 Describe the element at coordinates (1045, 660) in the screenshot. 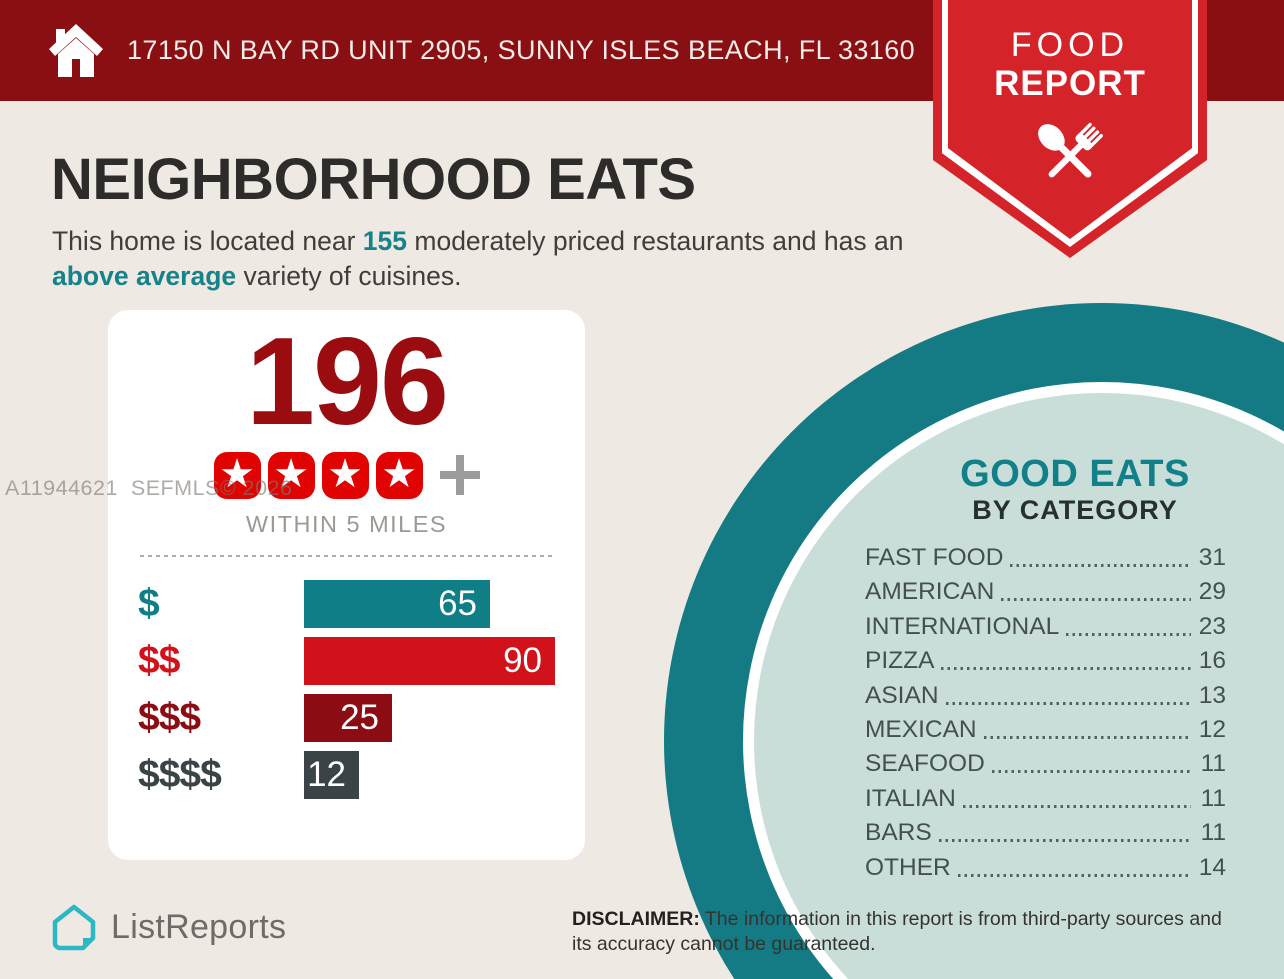

I see `category-row: PIZZA 16` at that location.